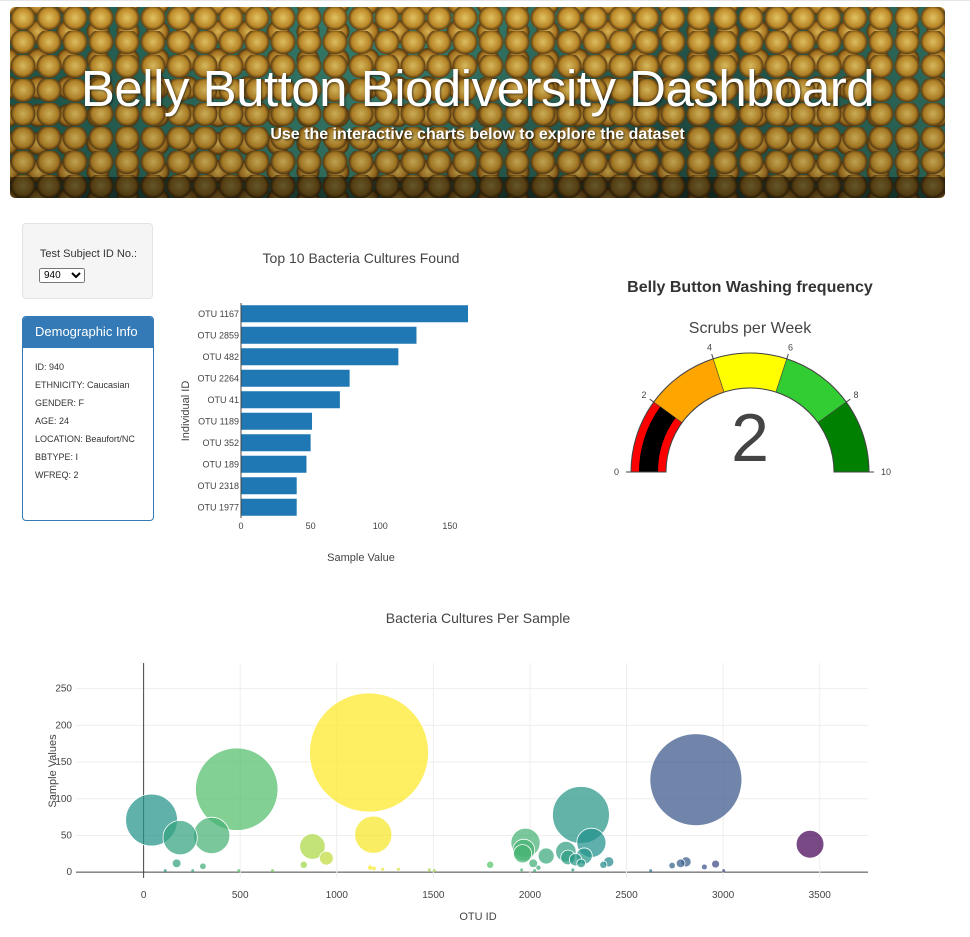  I want to click on gauge-tick-label: 0, so click(616, 472).